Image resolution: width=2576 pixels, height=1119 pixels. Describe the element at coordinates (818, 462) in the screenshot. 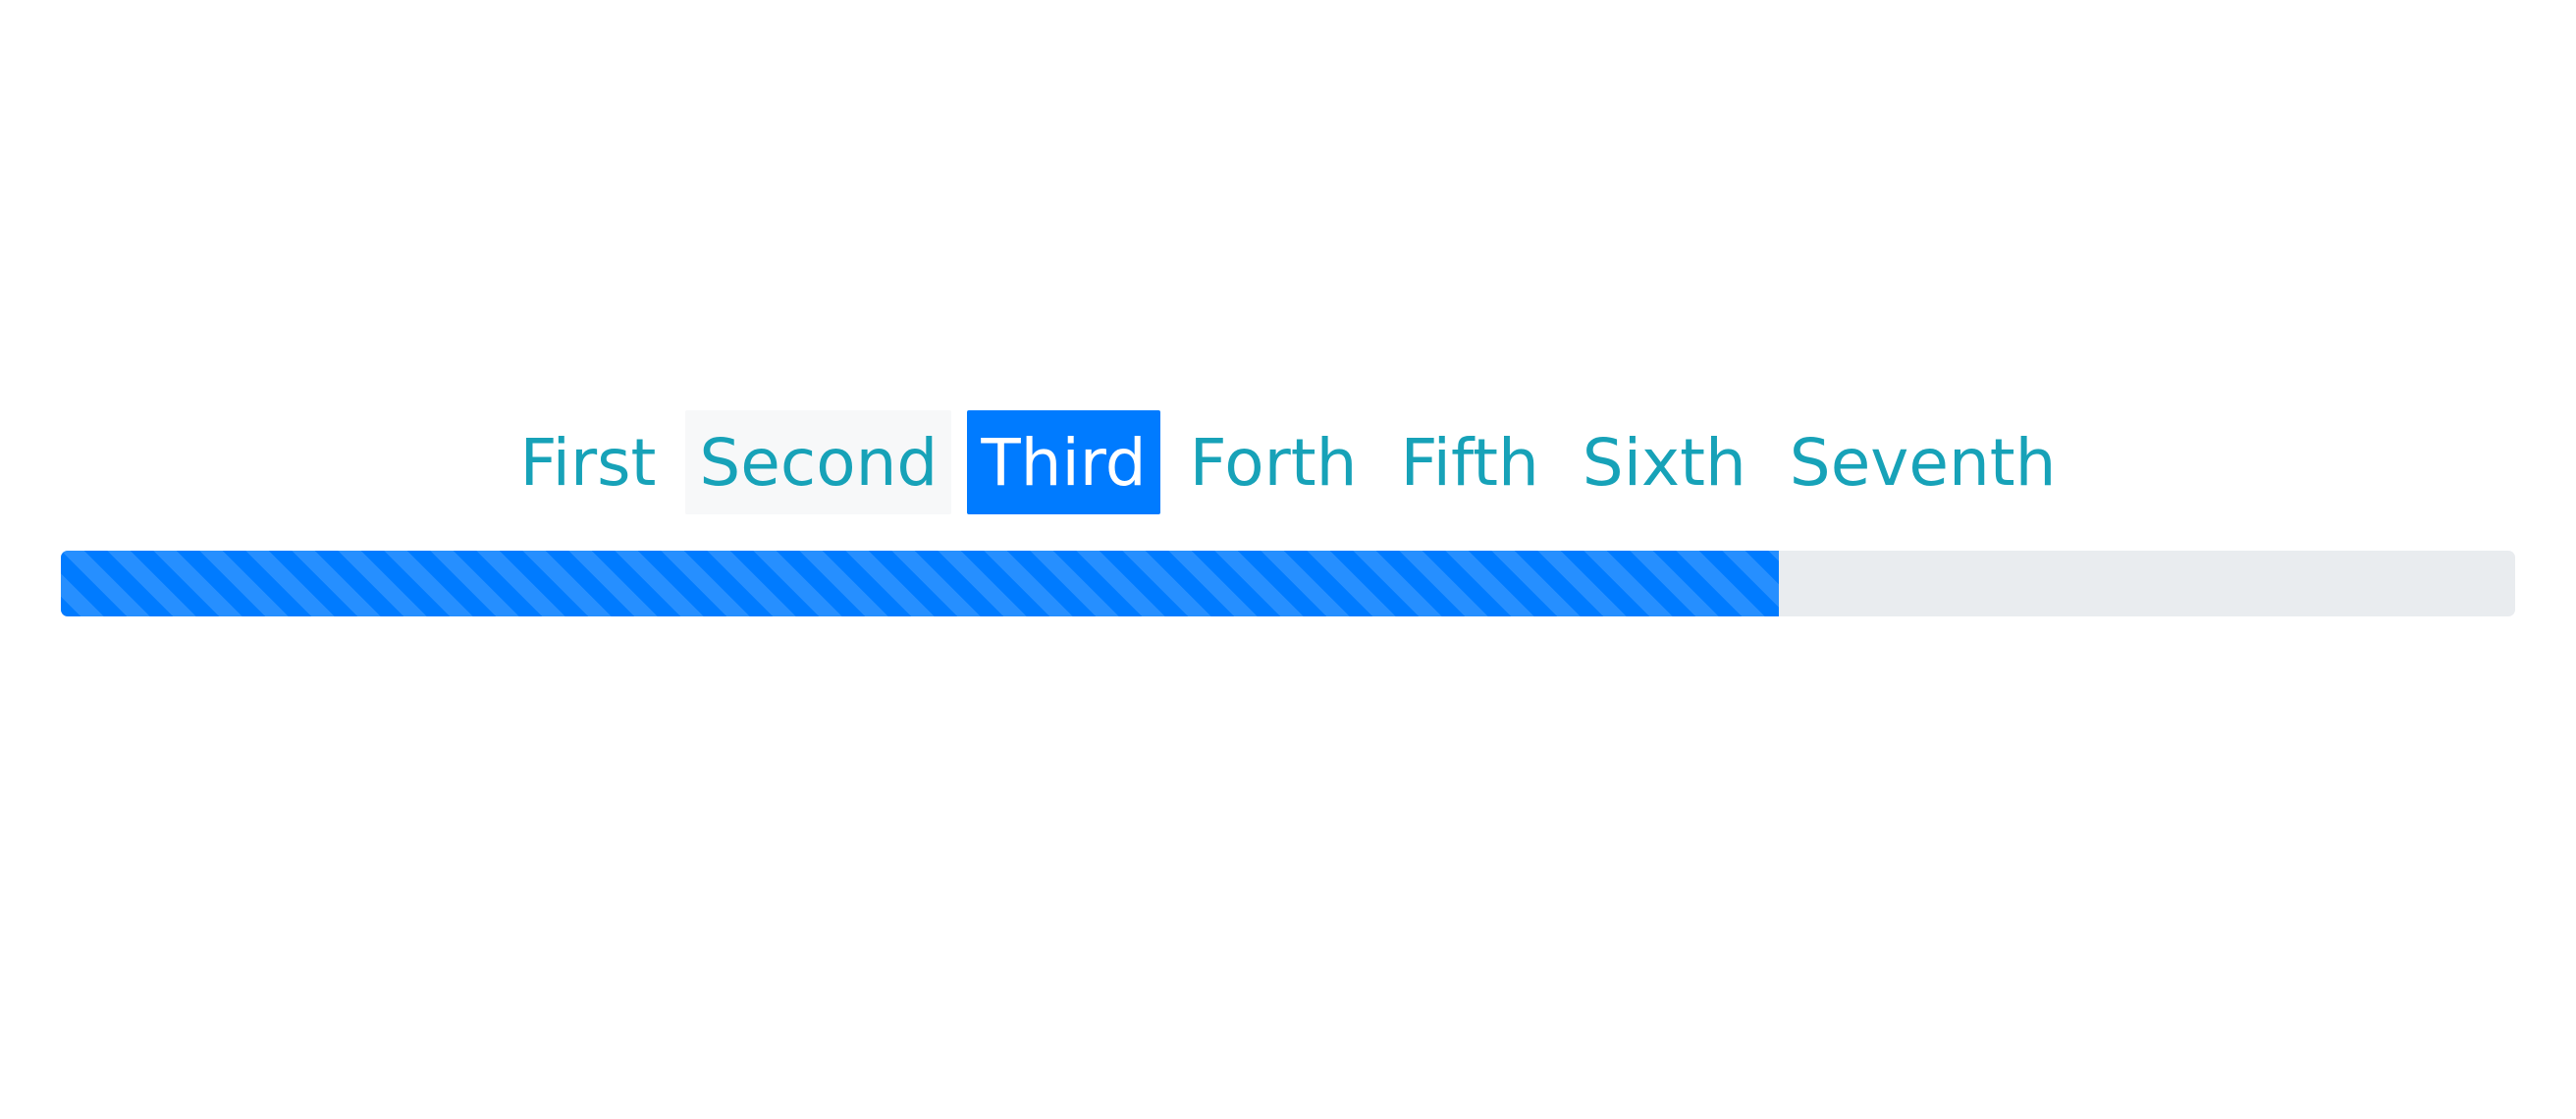

I see `step-second: Second` at that location.